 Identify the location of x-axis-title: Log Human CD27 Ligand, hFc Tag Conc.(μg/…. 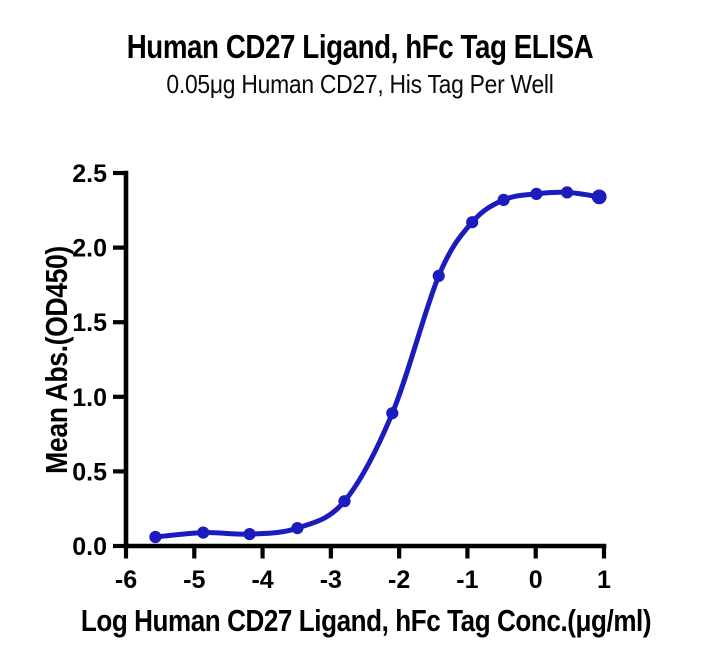
(366, 620).